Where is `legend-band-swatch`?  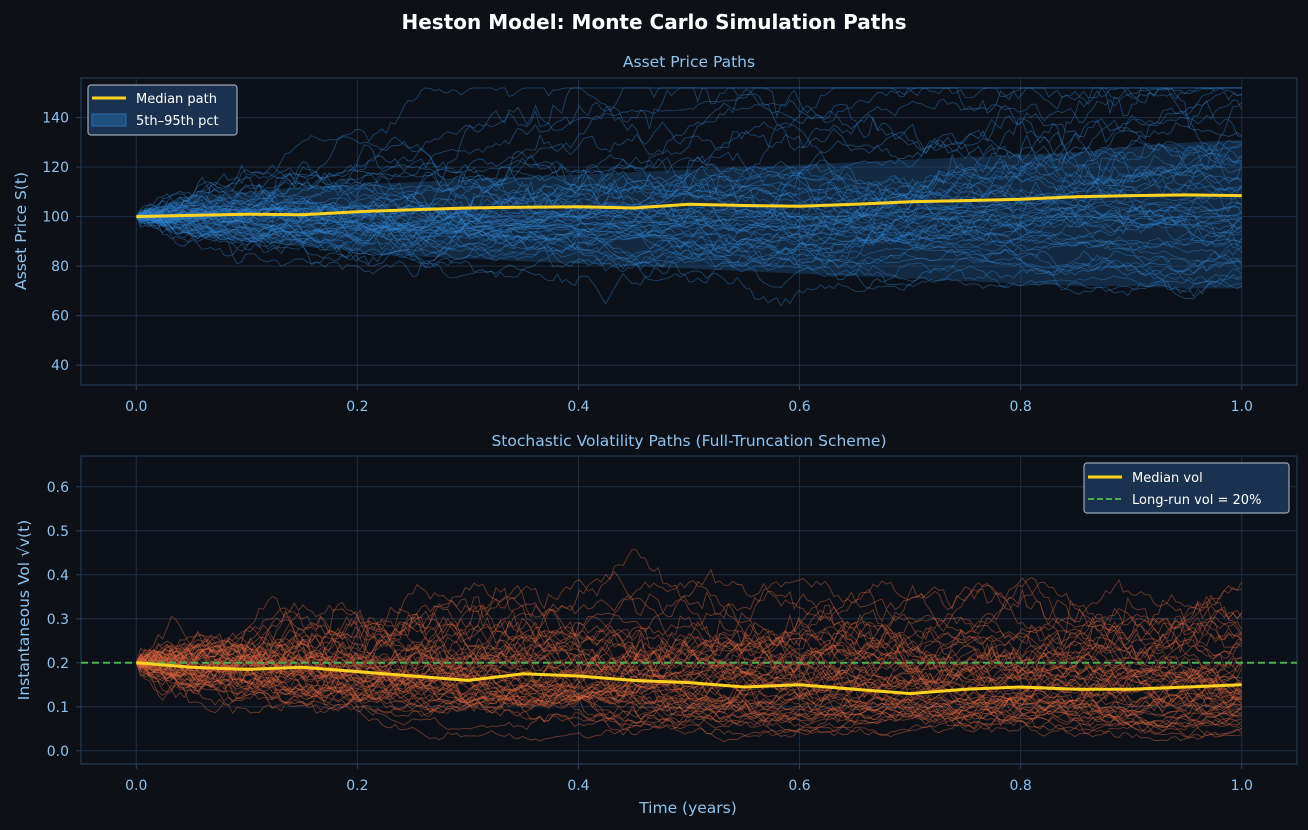
legend-band-swatch is located at coordinates (109, 120).